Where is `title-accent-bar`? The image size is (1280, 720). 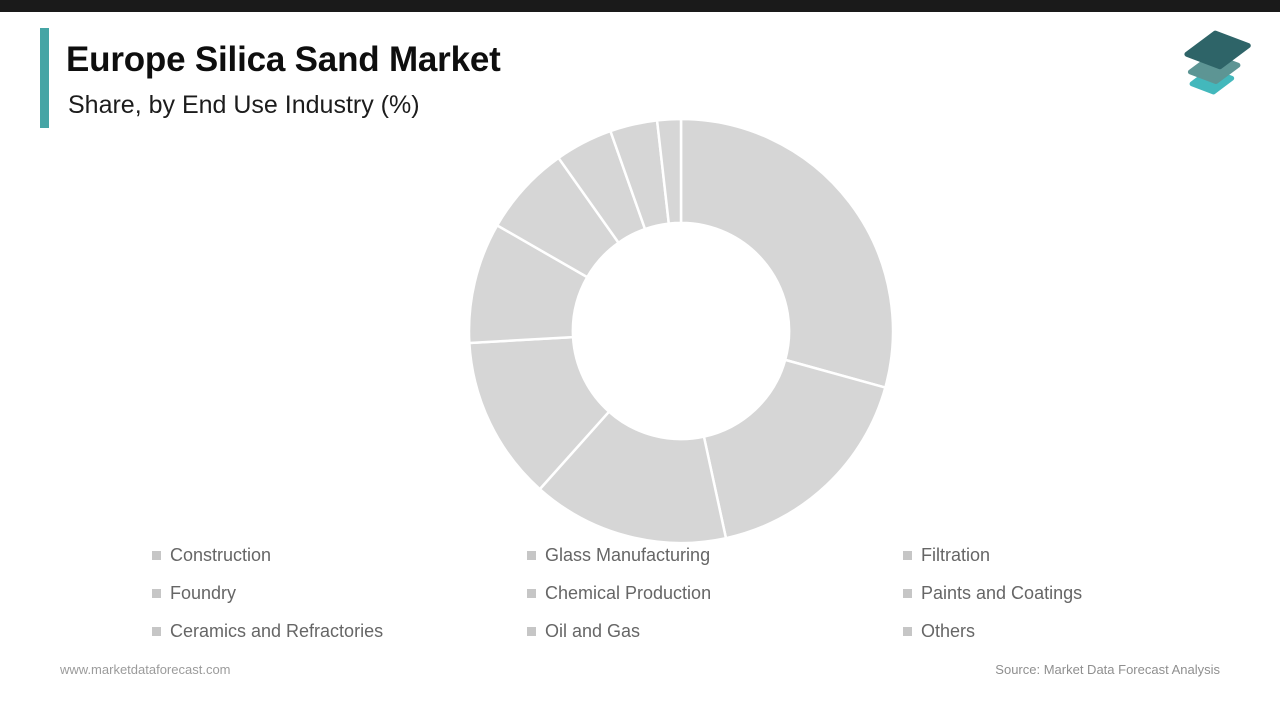 title-accent-bar is located at coordinates (44, 78).